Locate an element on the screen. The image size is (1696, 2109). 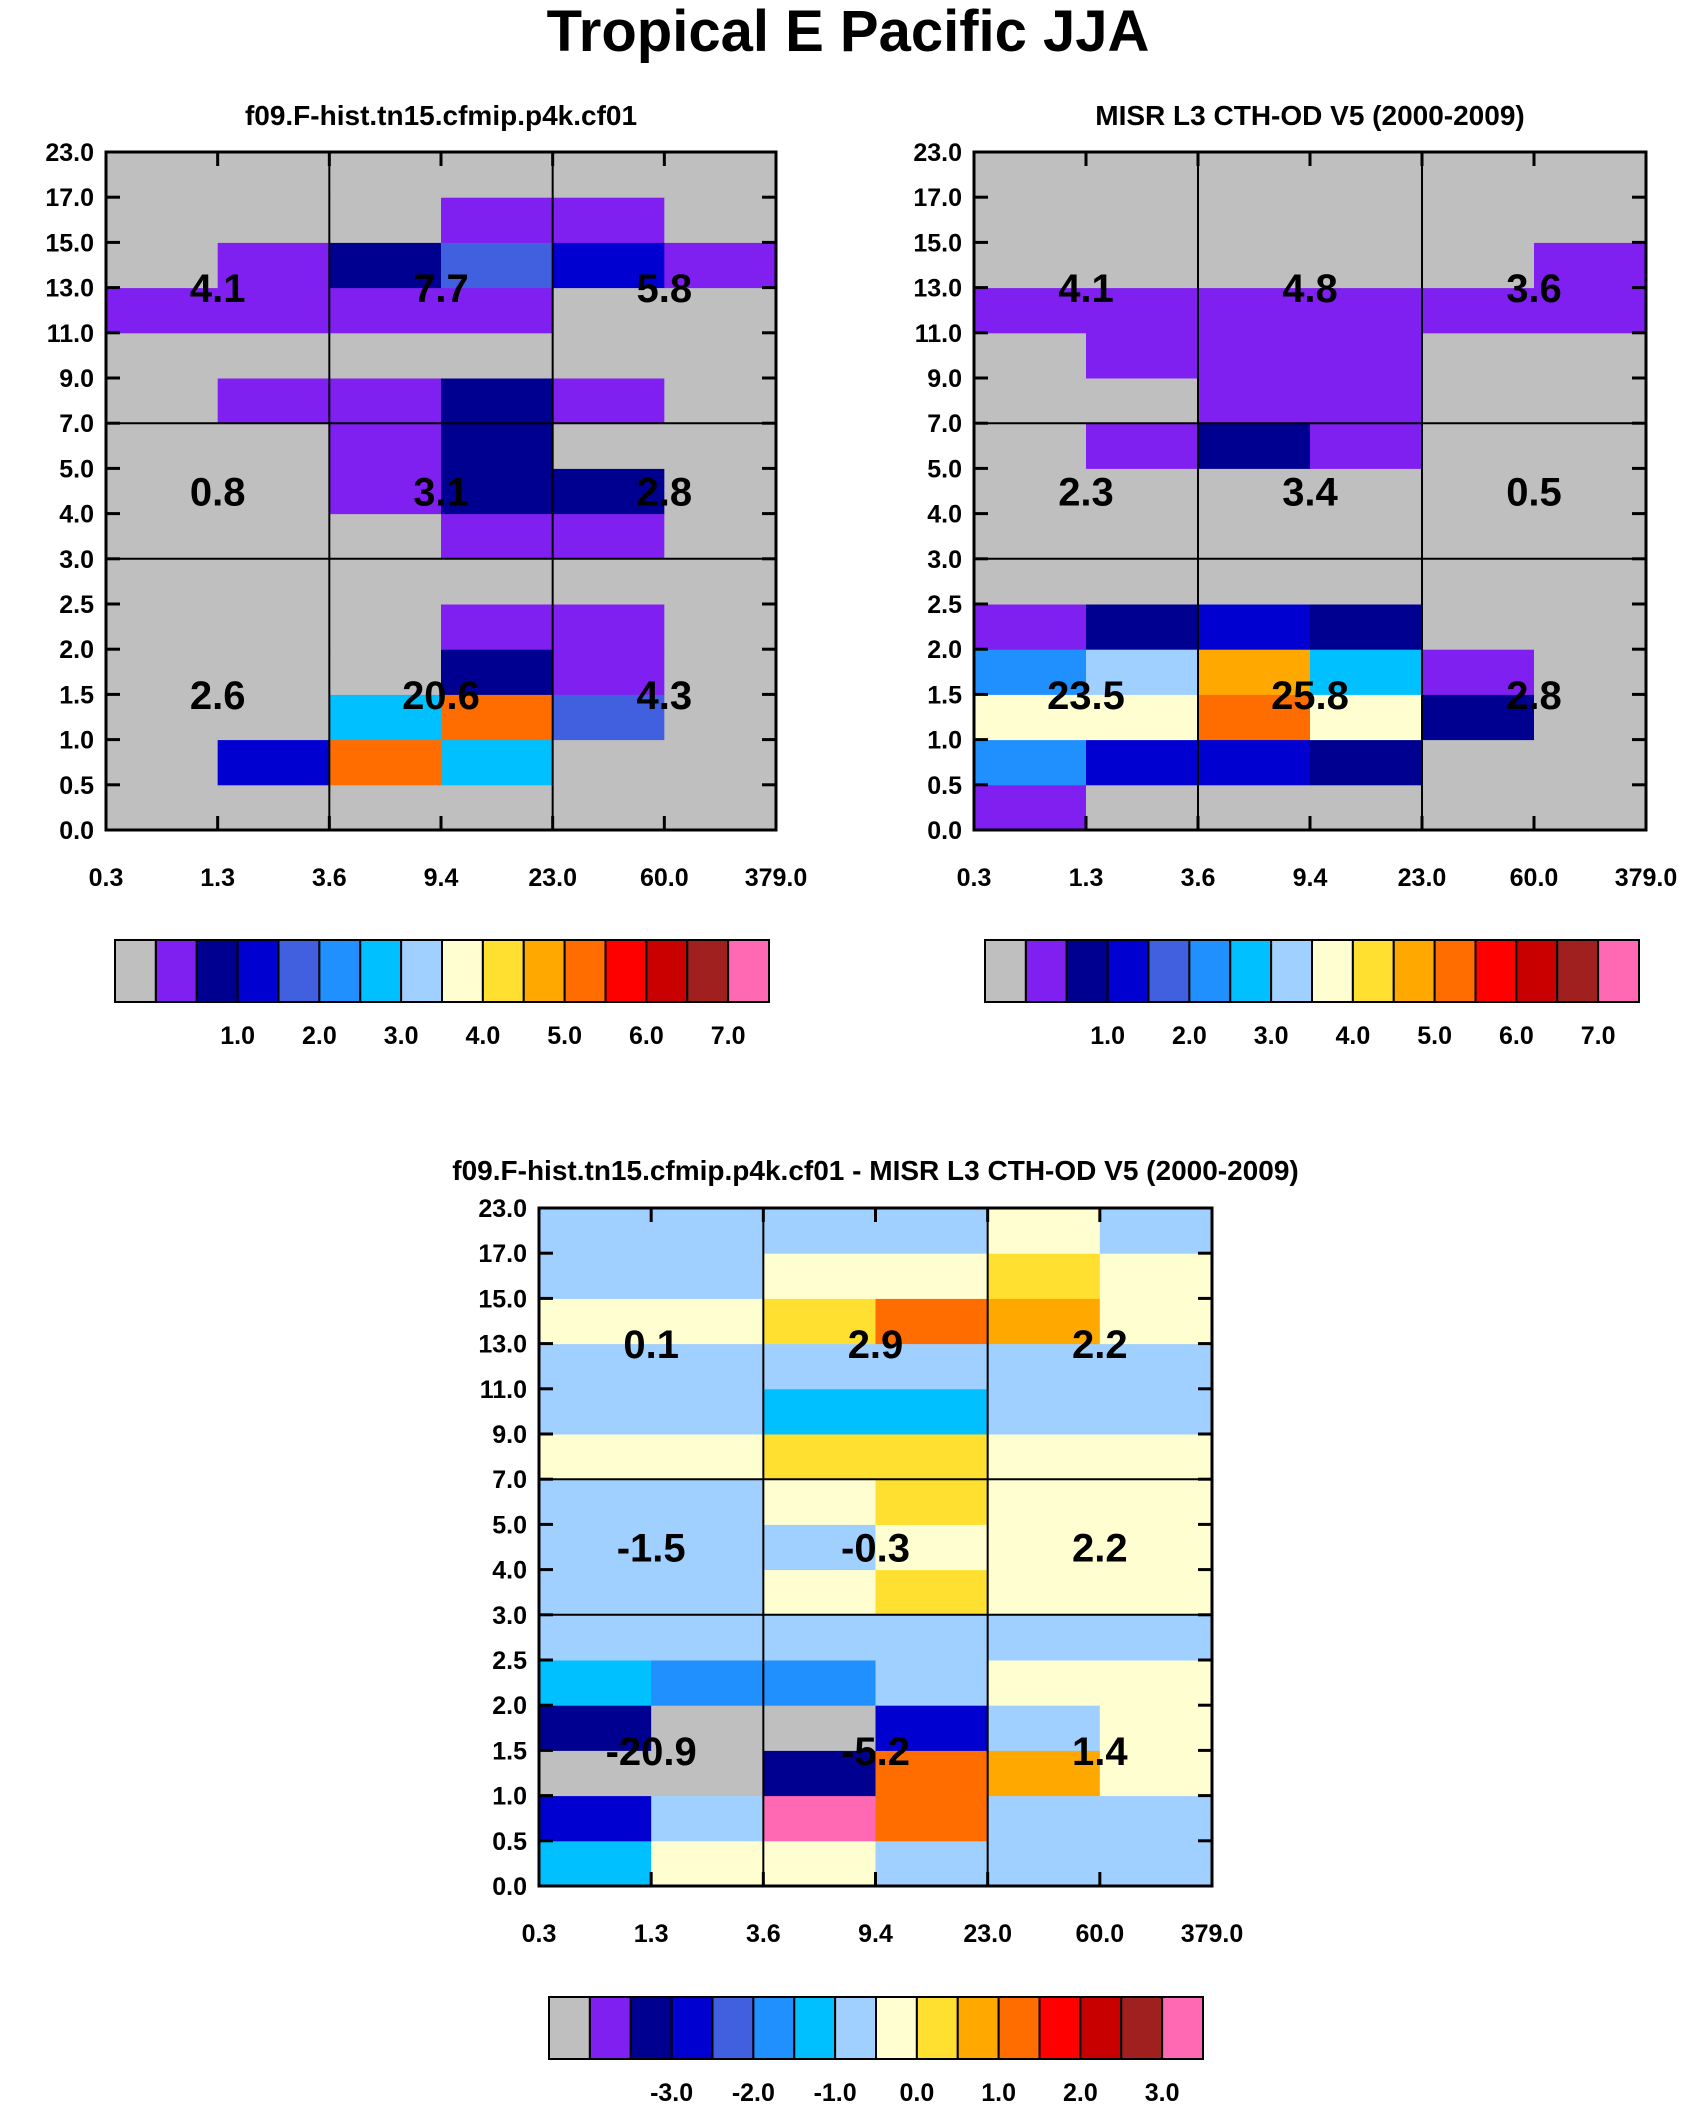
y-tick-label: 0.5 is located at coordinates (76, 786).